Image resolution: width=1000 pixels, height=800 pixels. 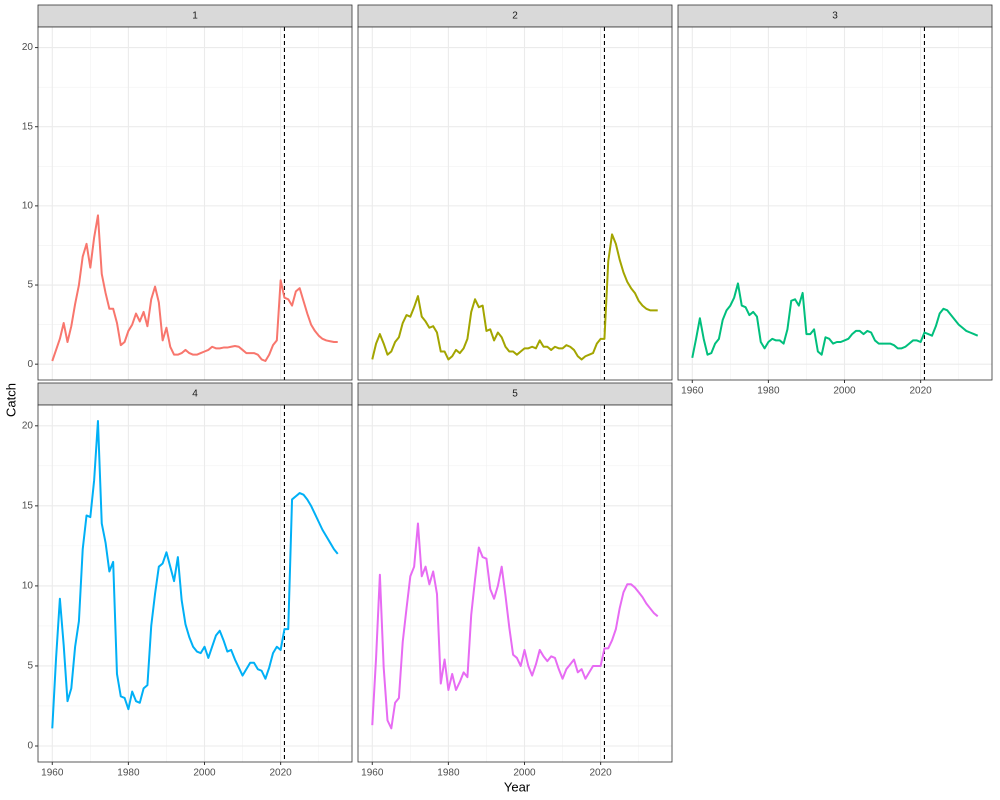 I want to click on strip-label: 4, so click(x=195, y=394).